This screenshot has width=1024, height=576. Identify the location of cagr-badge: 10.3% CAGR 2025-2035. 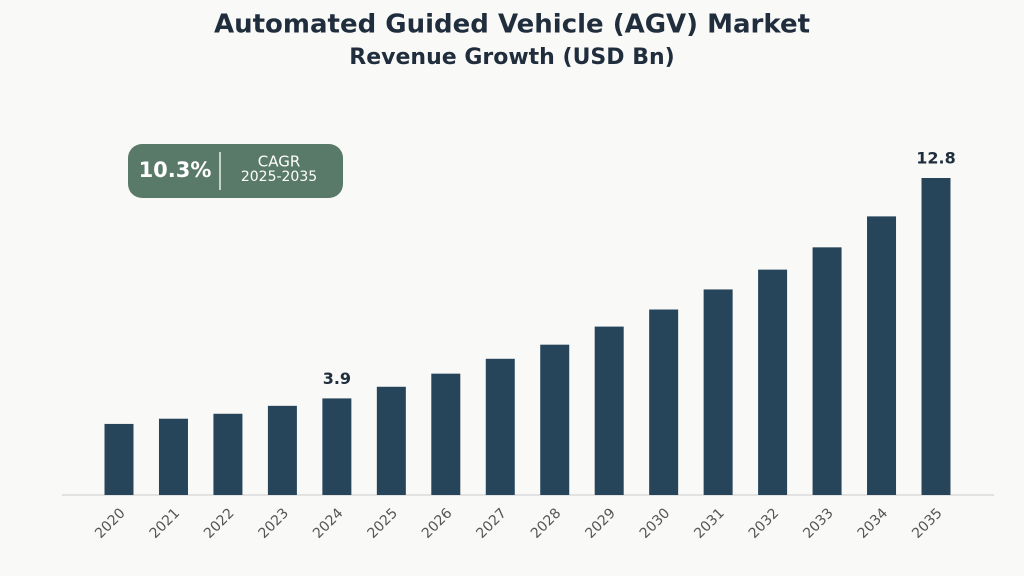
(235, 171).